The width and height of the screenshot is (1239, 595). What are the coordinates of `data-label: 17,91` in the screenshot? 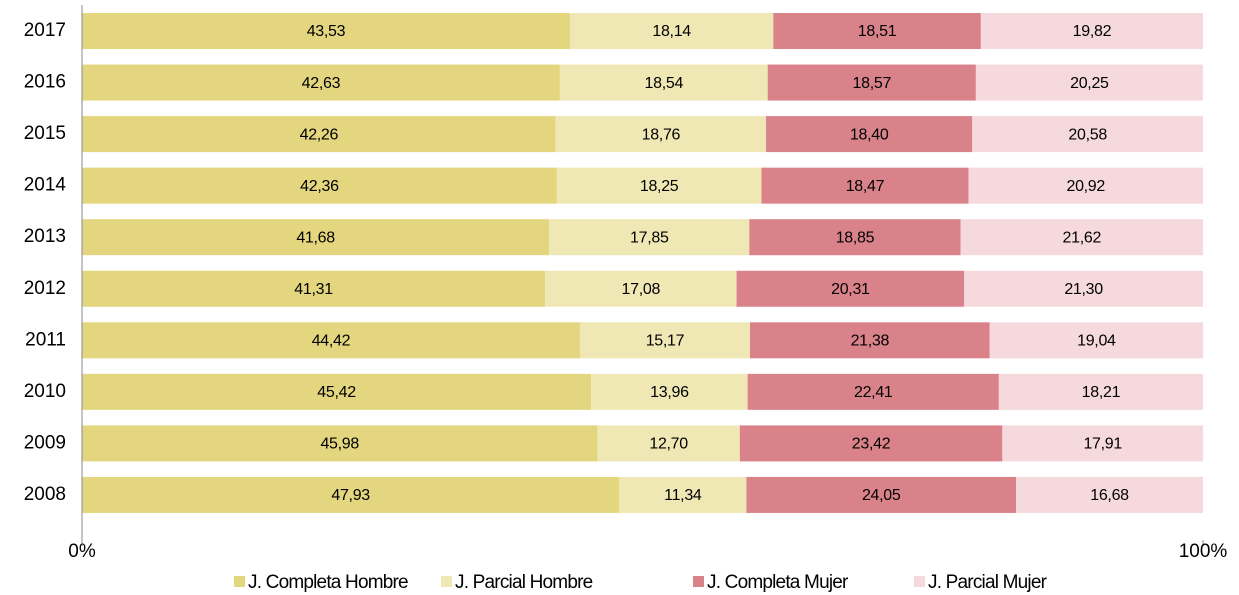 It's located at (1102, 444).